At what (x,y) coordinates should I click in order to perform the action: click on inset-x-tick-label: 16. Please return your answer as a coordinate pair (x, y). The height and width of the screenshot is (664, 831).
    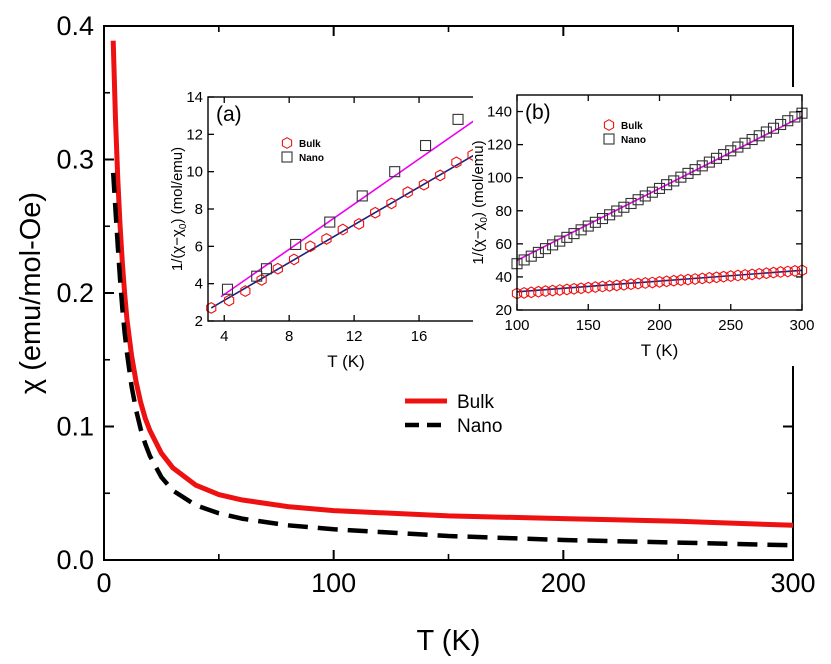
    Looking at the image, I should click on (419, 336).